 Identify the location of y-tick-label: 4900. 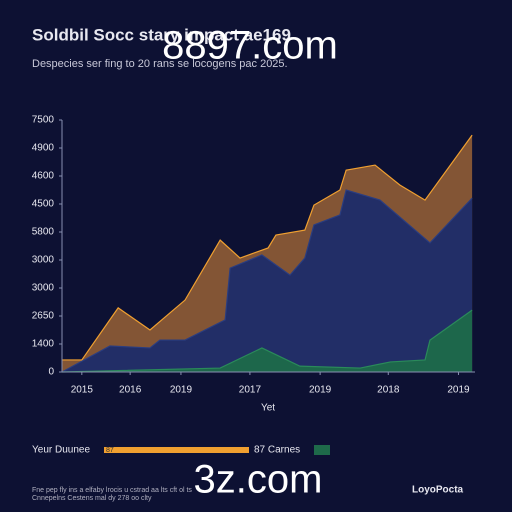
(43, 148).